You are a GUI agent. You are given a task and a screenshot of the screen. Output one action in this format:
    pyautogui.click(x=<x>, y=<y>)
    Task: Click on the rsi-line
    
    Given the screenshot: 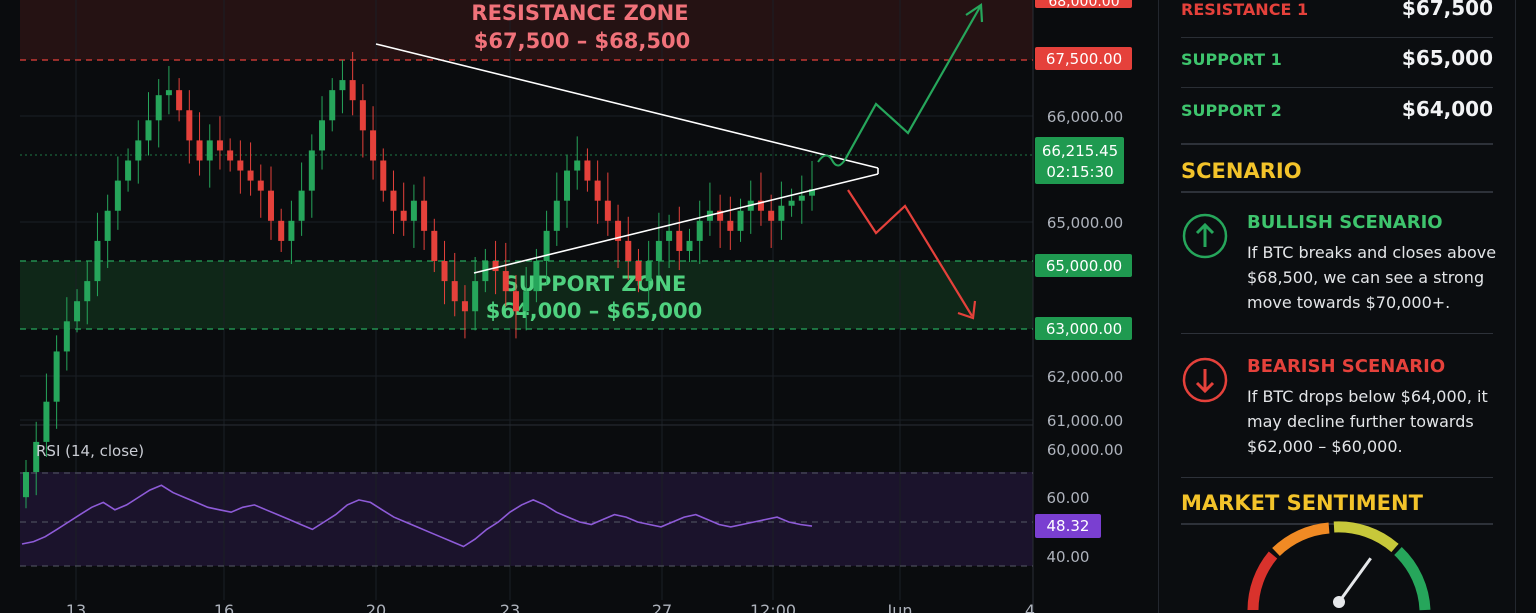 What is the action you would take?
    pyautogui.click(x=417, y=516)
    